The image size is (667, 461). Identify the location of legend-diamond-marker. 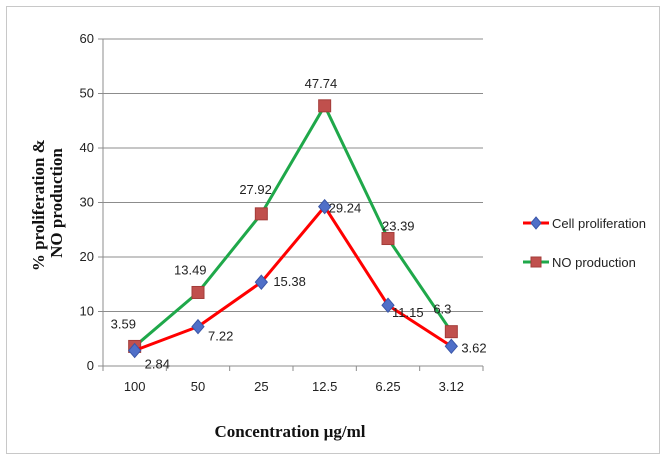
(536, 223).